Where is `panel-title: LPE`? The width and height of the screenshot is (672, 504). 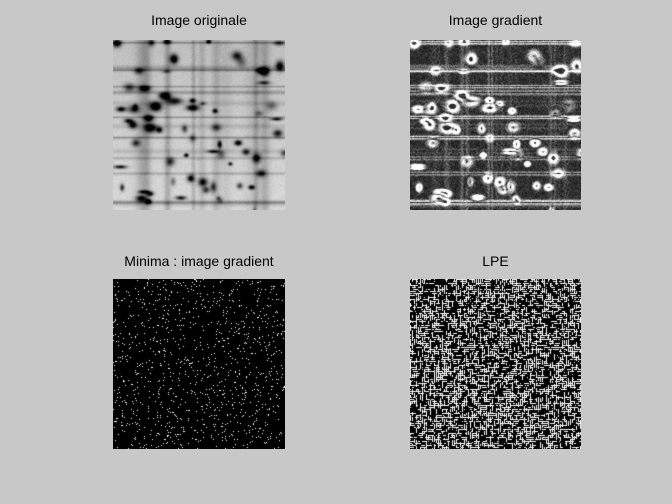
panel-title: LPE is located at coordinates (495, 261).